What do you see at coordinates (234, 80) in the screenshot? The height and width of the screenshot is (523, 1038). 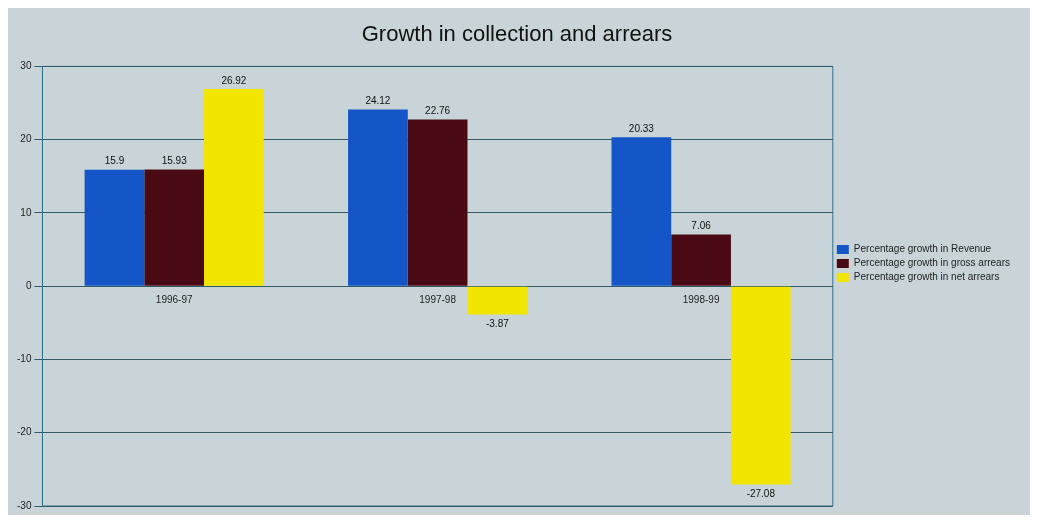 I see `data-label: 26.92` at bounding box center [234, 80].